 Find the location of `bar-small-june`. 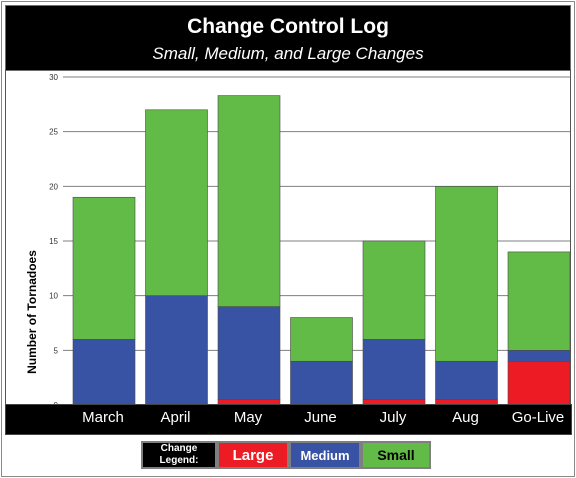

bar-small-june is located at coordinates (321, 339).